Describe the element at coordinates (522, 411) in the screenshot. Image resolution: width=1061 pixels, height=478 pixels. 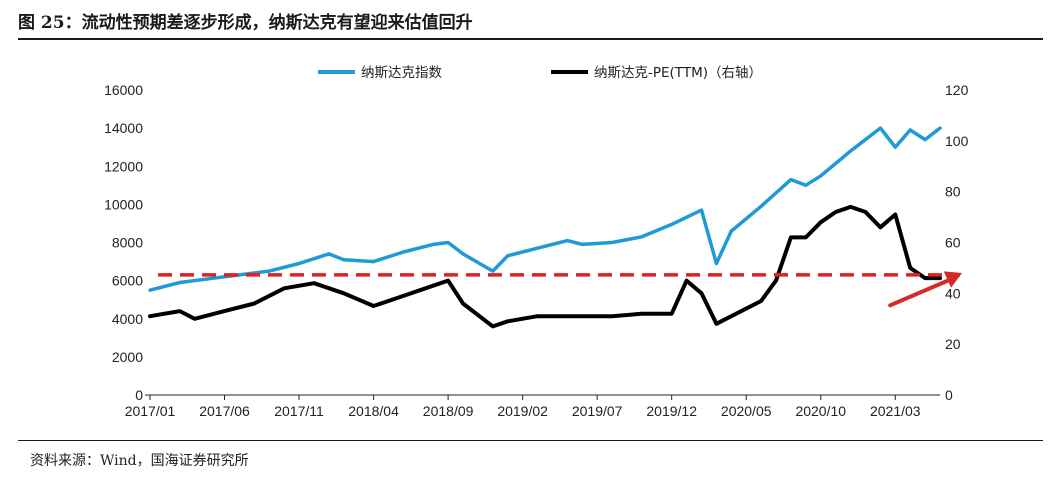
I see `x-axis-tick-label: 2019/02` at that location.